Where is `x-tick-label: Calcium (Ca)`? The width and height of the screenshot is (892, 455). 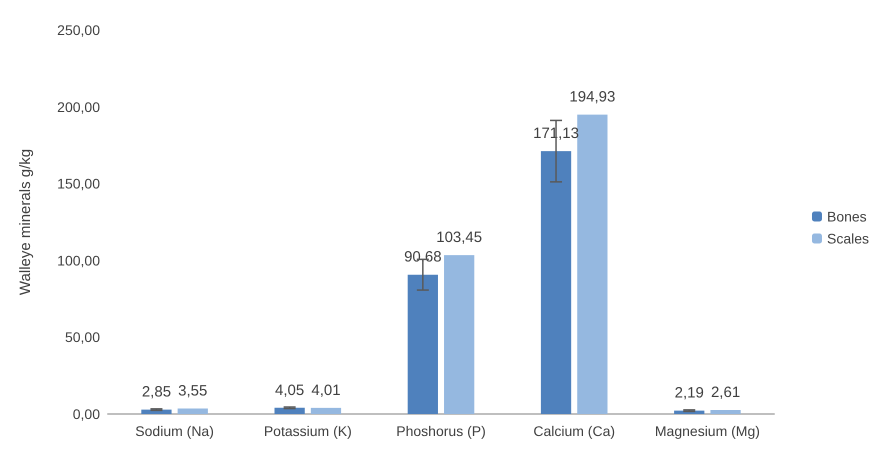
x-tick-label: Calcium (Ca) is located at coordinates (574, 431).